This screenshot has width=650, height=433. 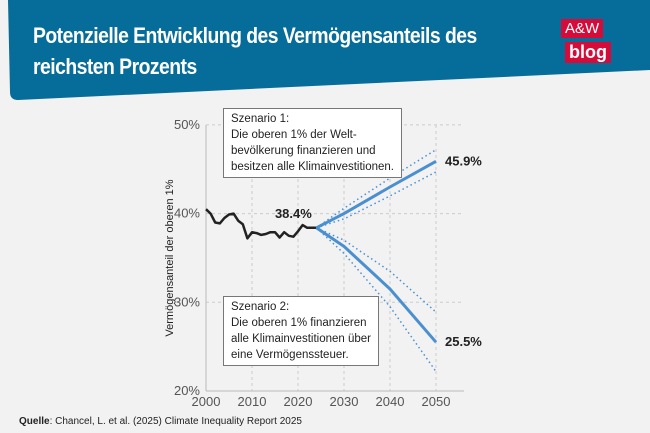 What do you see at coordinates (187, 213) in the screenshot?
I see `y-tick-label: 40%` at bounding box center [187, 213].